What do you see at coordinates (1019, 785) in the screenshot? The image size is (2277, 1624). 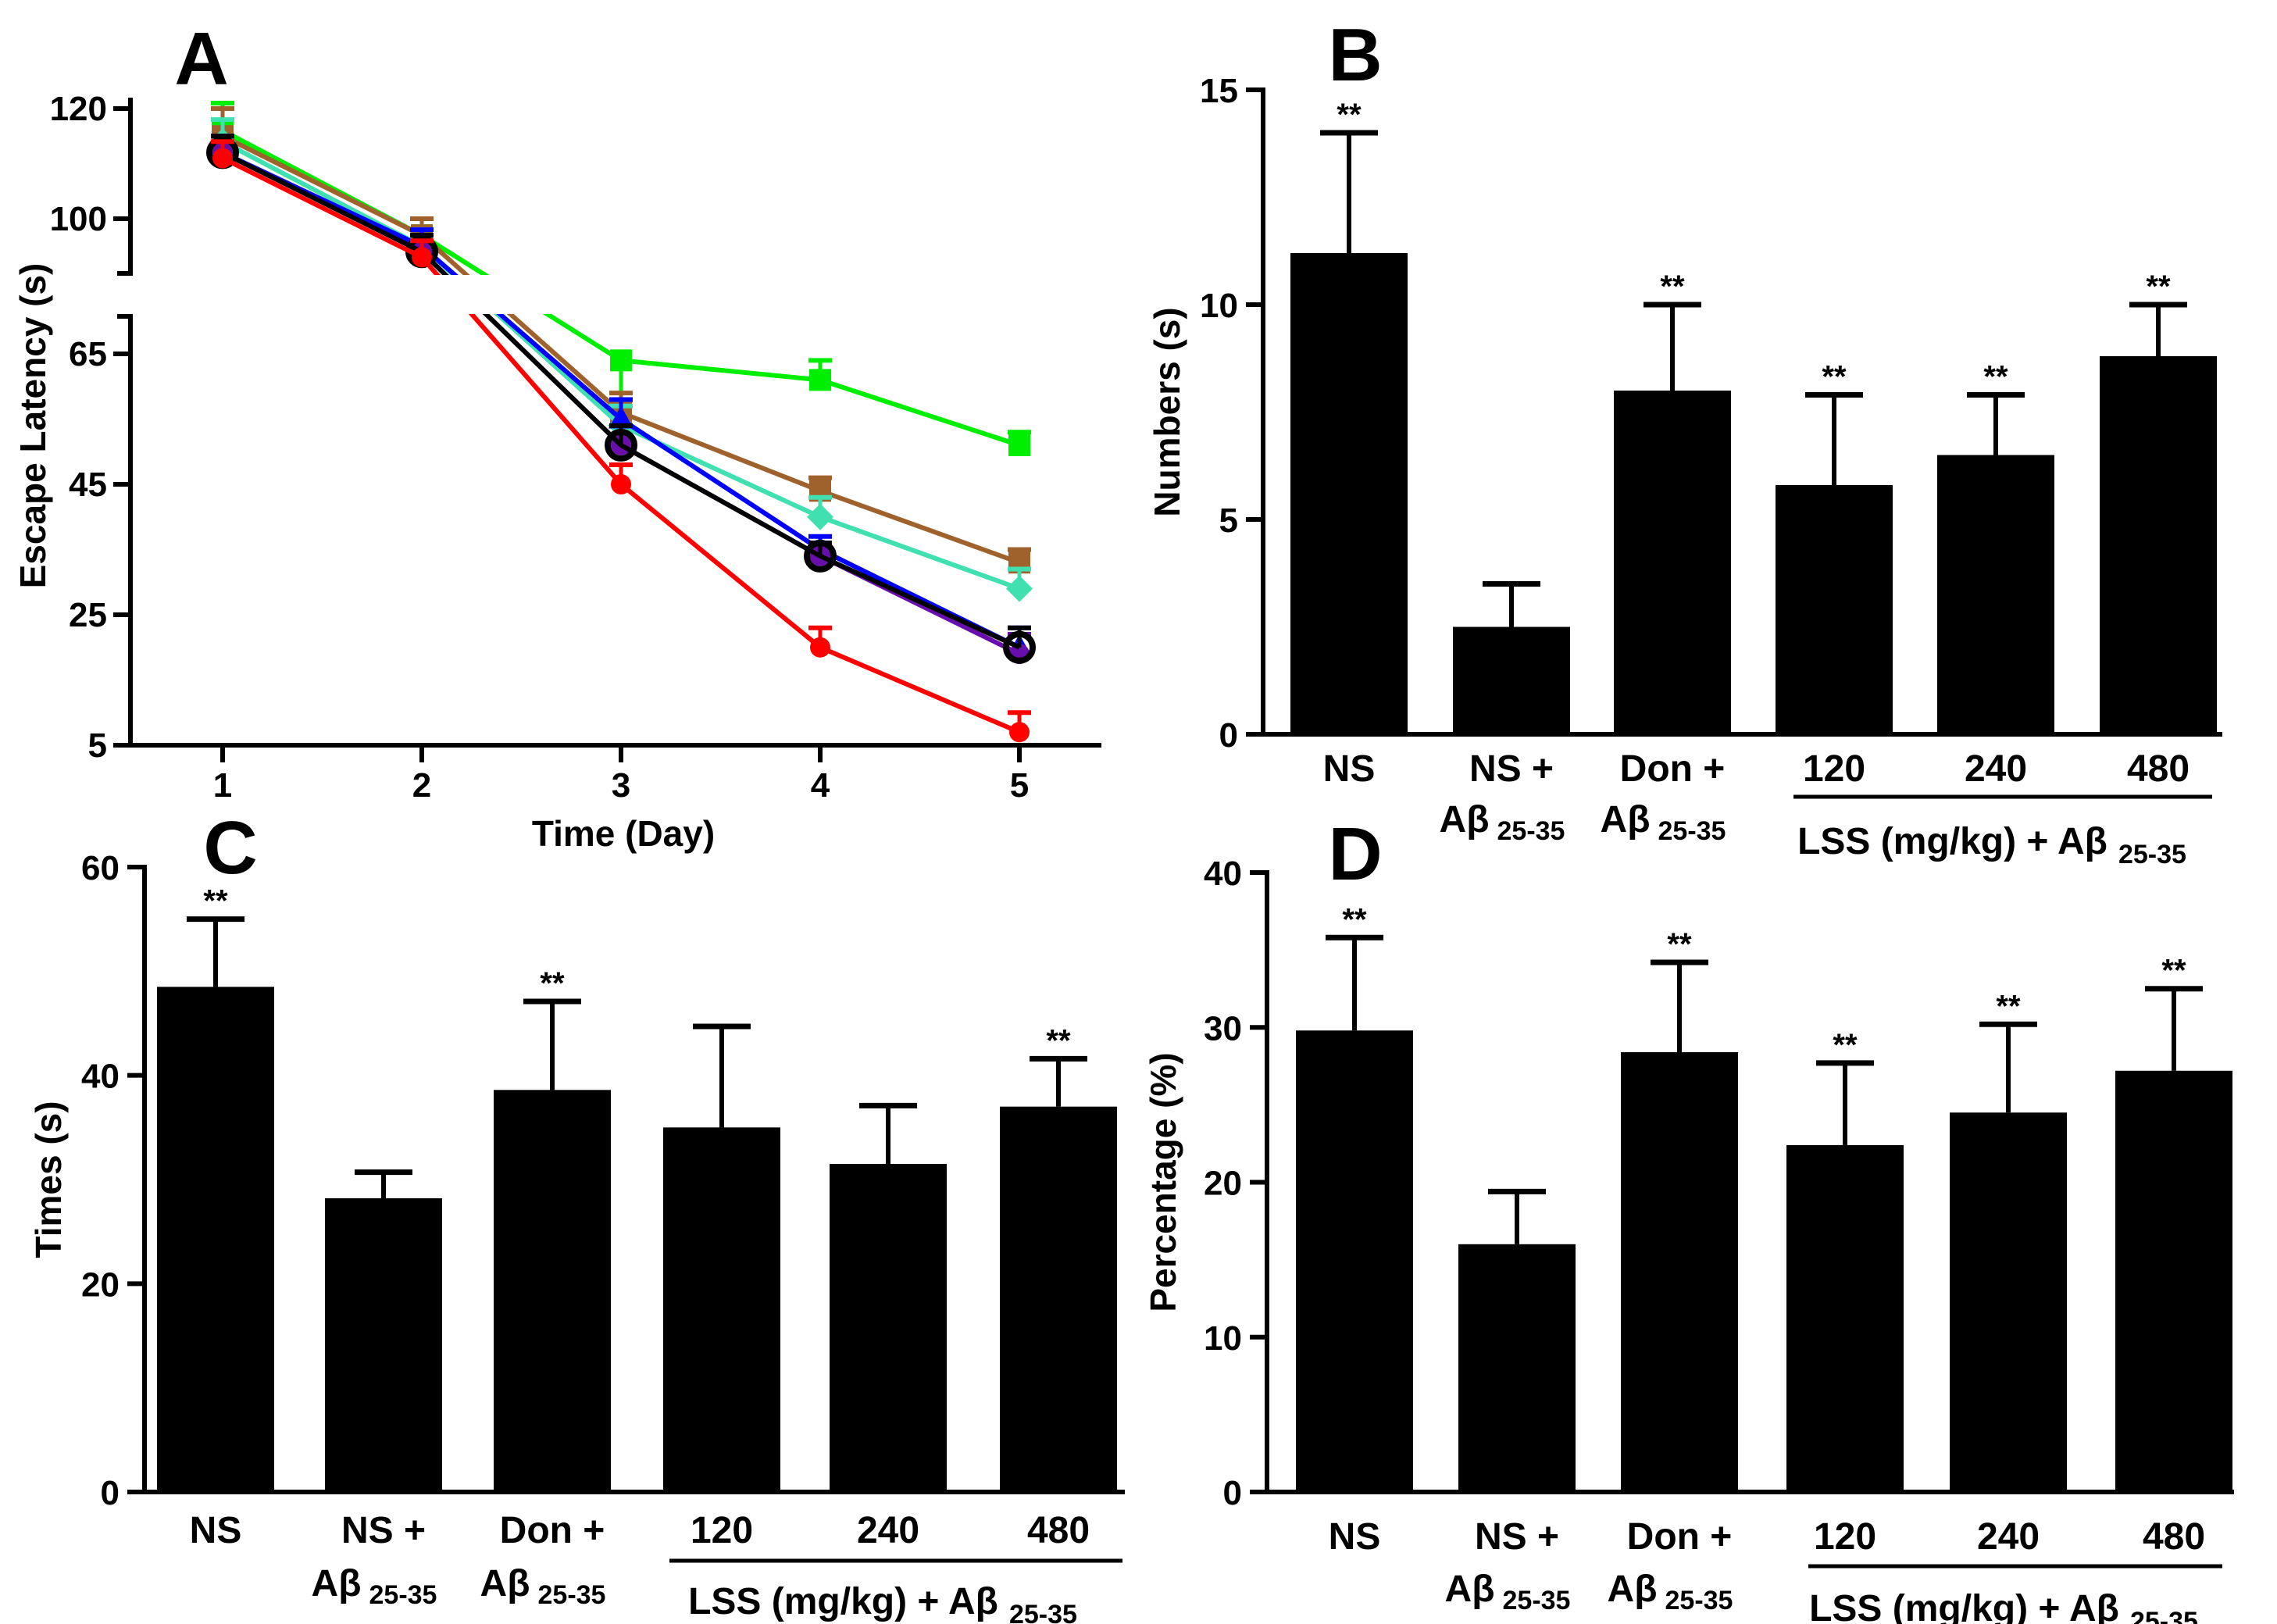 I see `x-tick-label: 5` at bounding box center [1019, 785].